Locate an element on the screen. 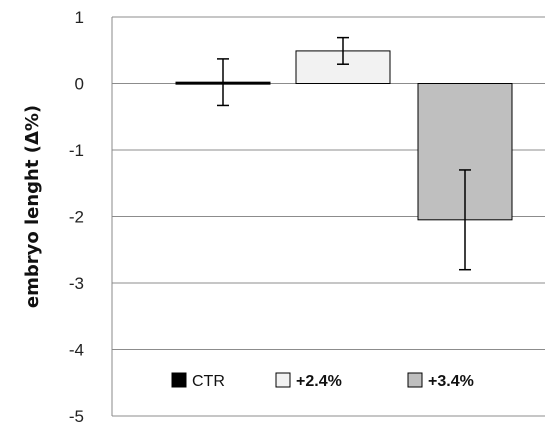 This screenshot has width=550, height=436. y-tick-labels: 1 0 -1 -2 -3 -4 -5 is located at coordinates (76, 217).